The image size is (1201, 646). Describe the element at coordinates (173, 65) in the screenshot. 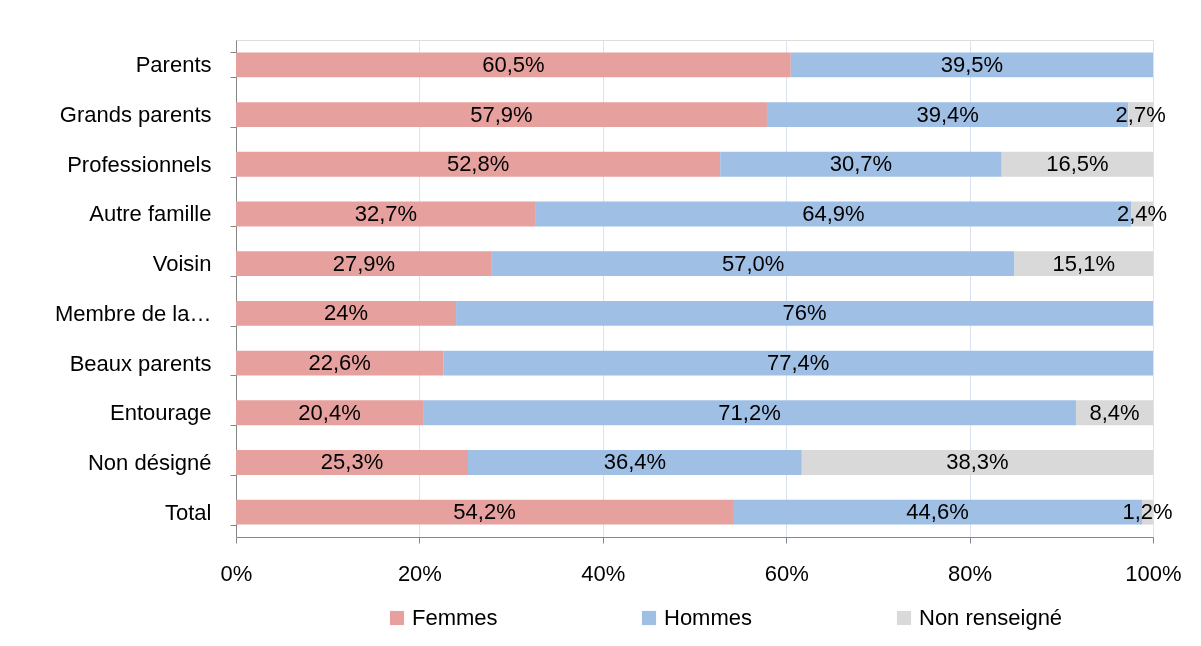

I see `y-tick-label: Parents` at that location.